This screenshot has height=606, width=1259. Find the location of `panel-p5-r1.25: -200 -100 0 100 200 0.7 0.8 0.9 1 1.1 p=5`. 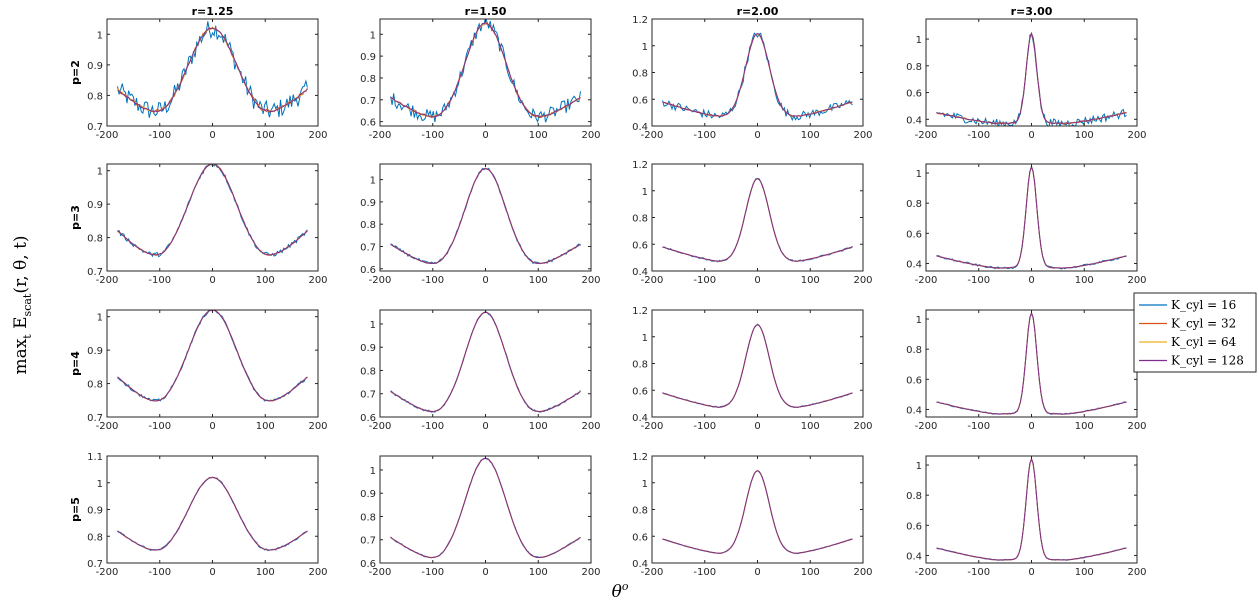

panel-p5-r1.25: -200 -100 0 100 200 0.7 0.8 0.9 1 1.1 p=5 is located at coordinates (198, 515).